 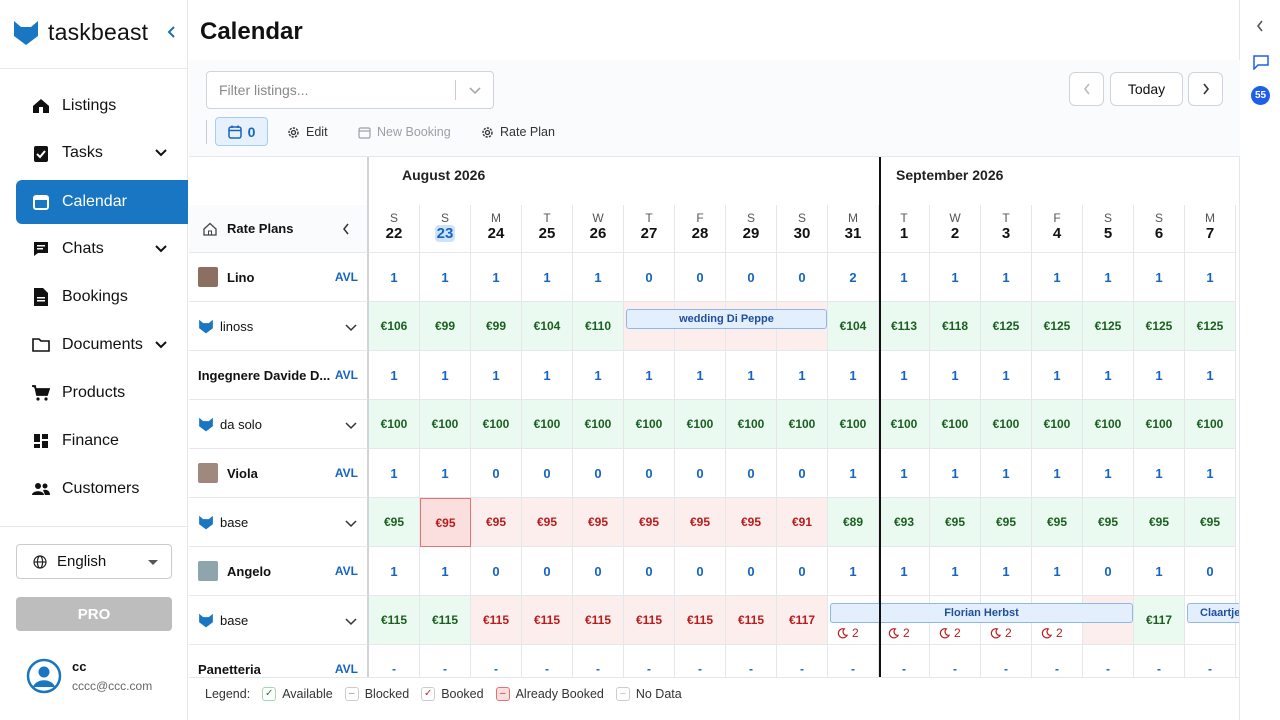 What do you see at coordinates (853, 326) in the screenshot?
I see `price-cell: €104` at bounding box center [853, 326].